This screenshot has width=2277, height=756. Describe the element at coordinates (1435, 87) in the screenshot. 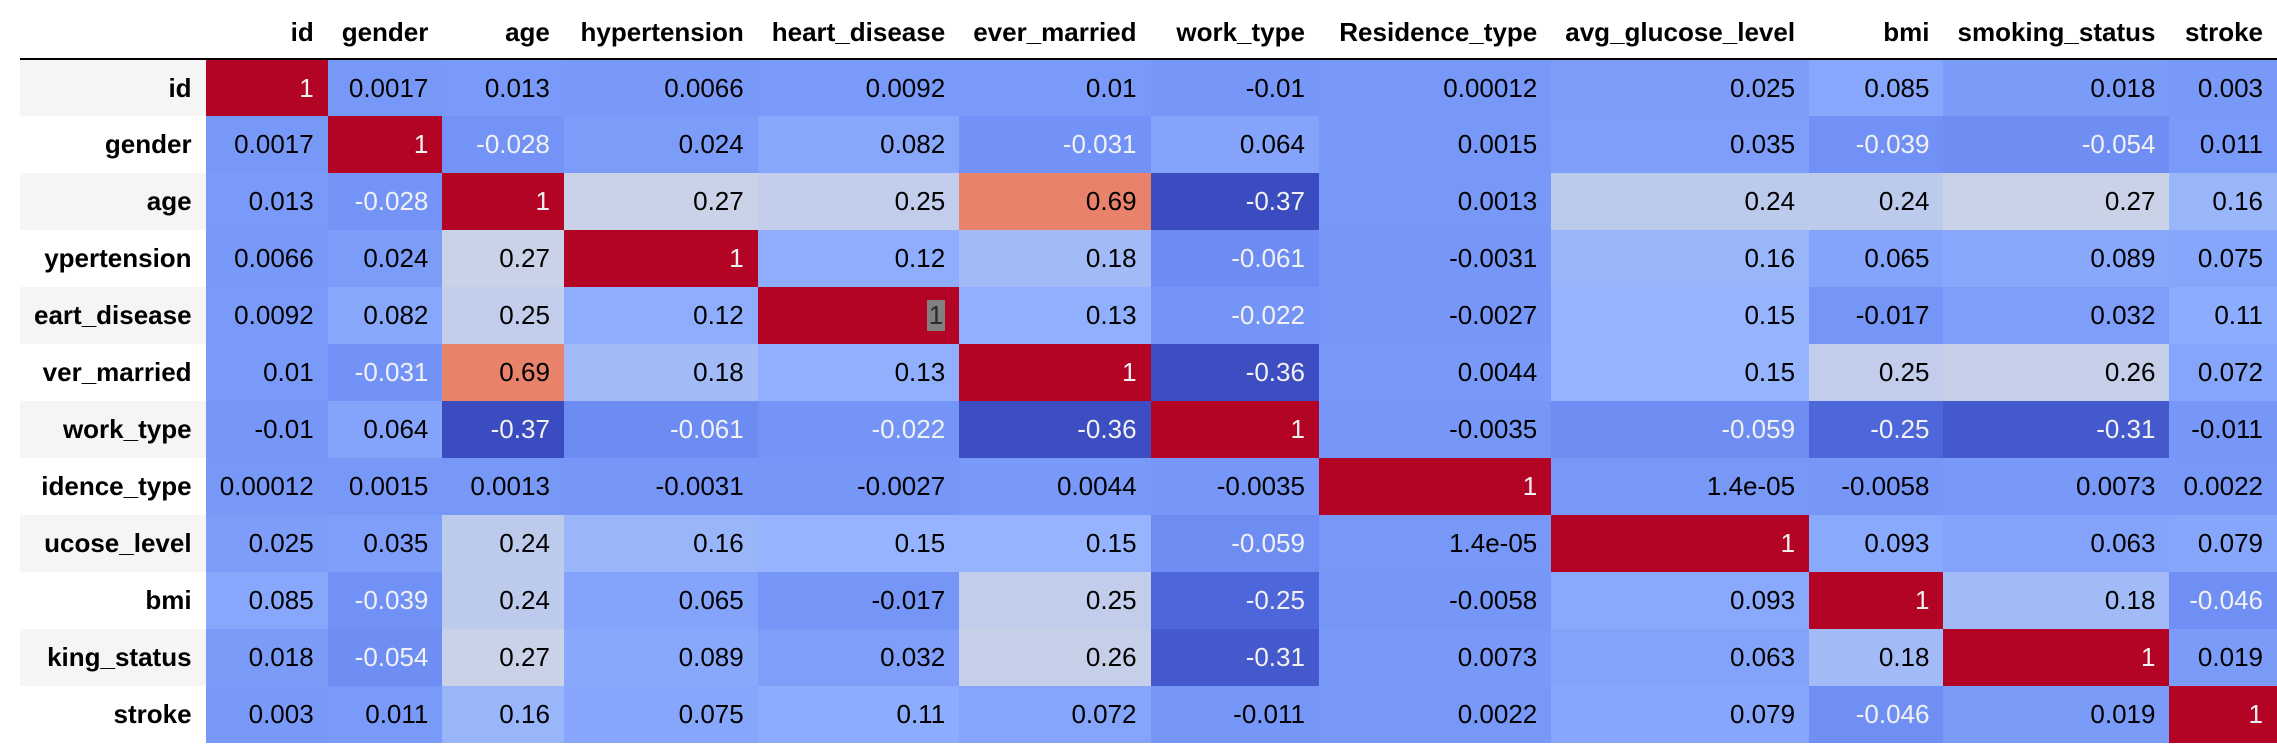

I see `heatmap-cell: 0.00012` at that location.